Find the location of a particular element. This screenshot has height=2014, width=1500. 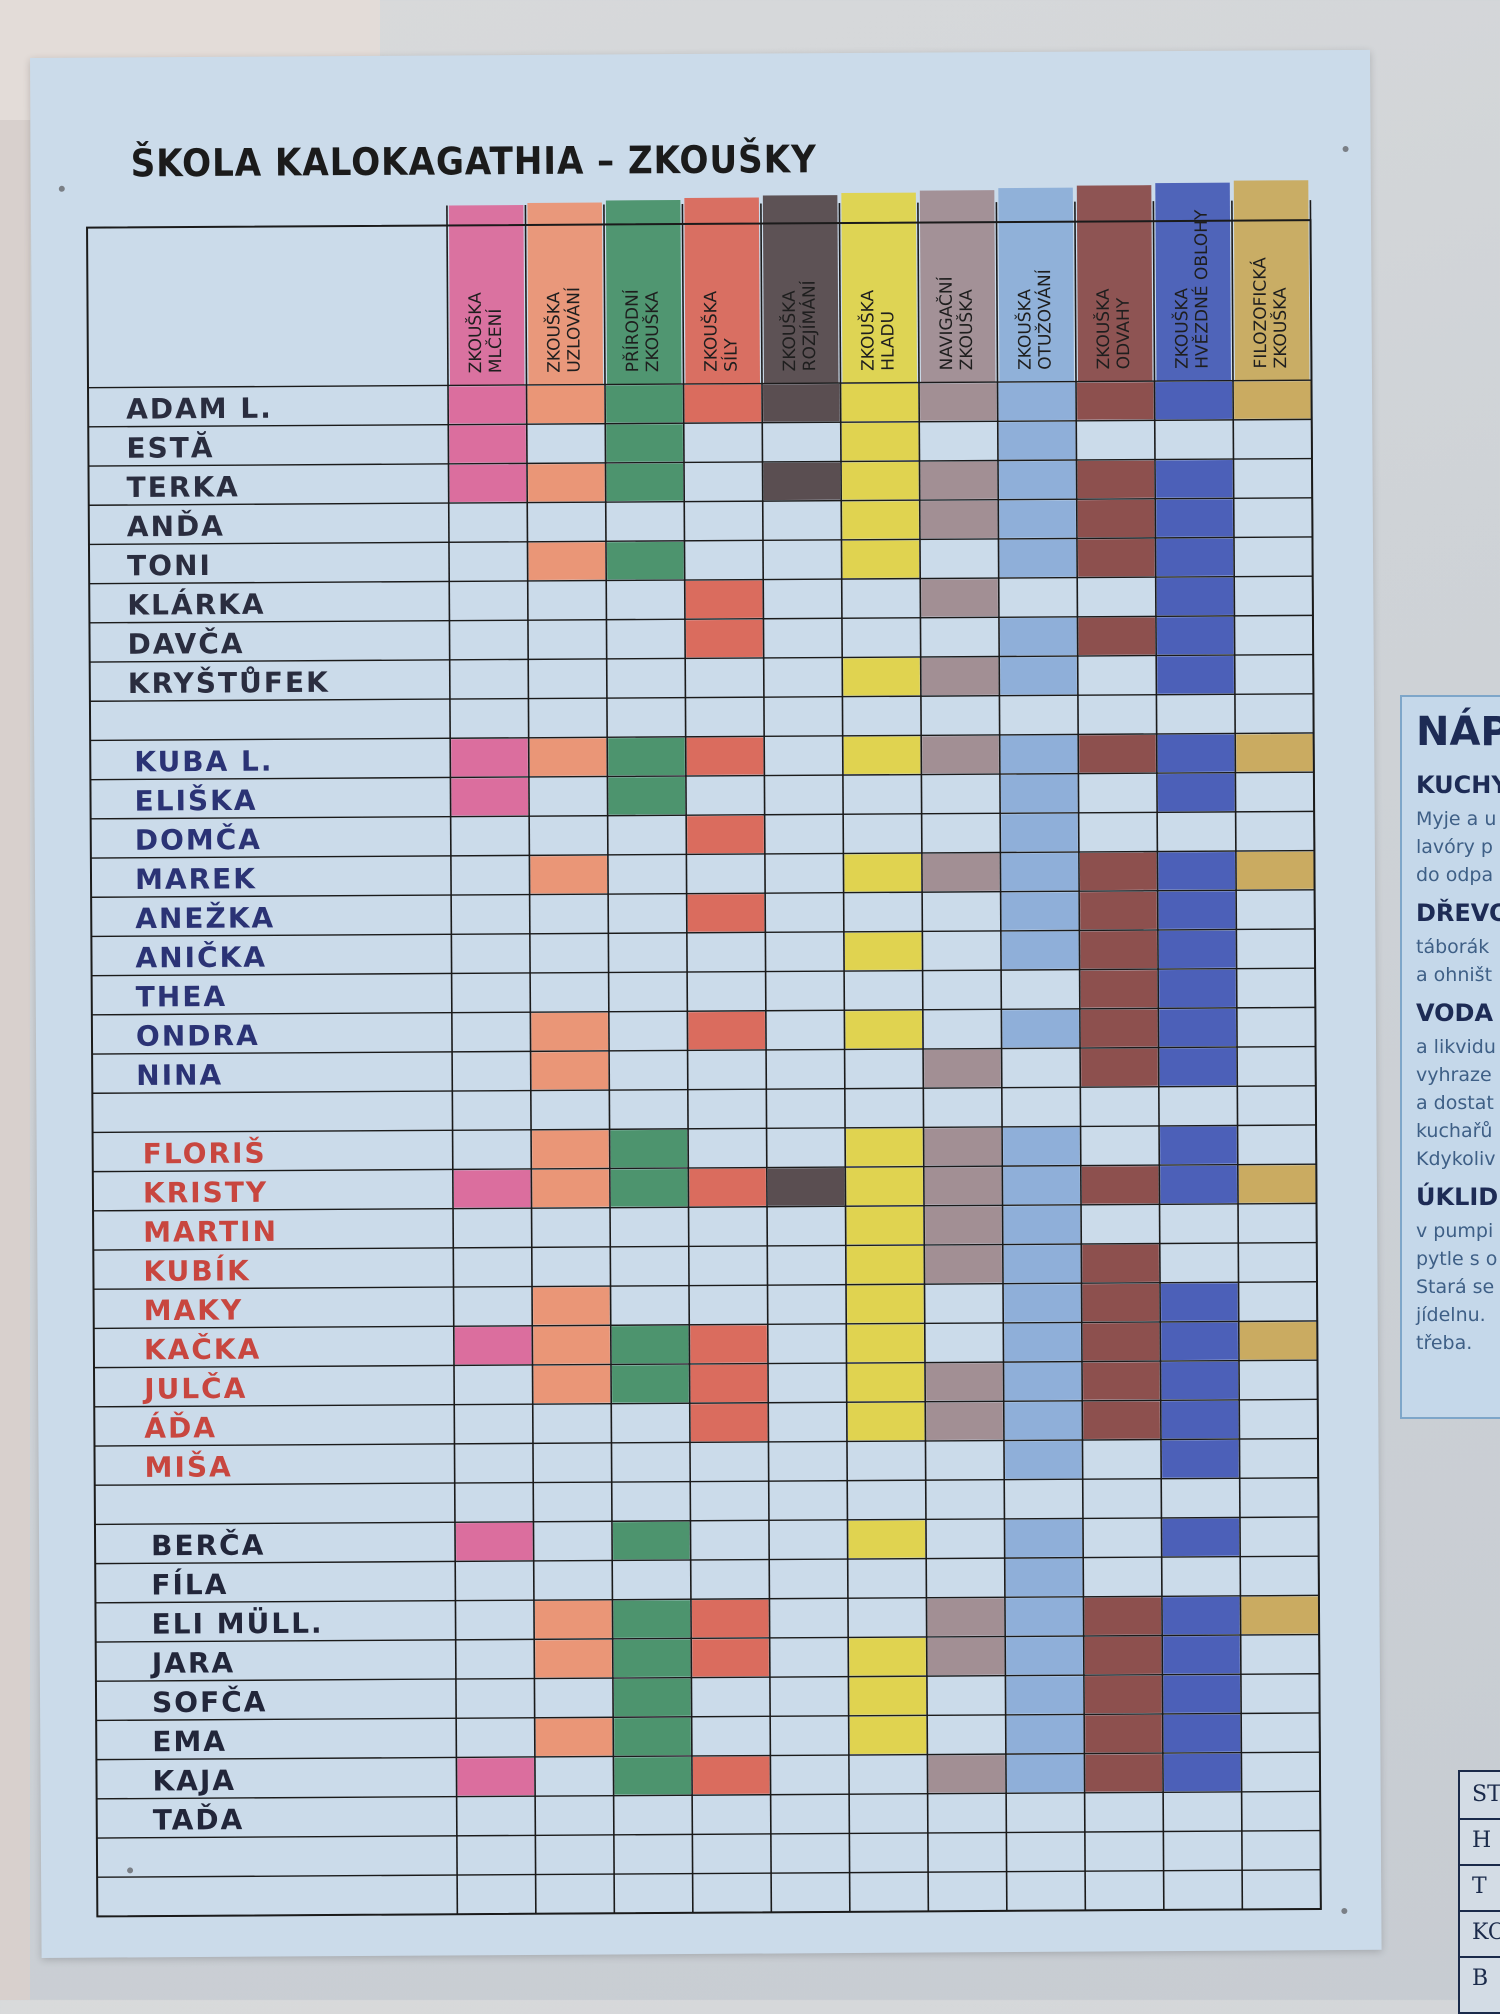

side-section-line: a ohništ is located at coordinates (1454, 975).